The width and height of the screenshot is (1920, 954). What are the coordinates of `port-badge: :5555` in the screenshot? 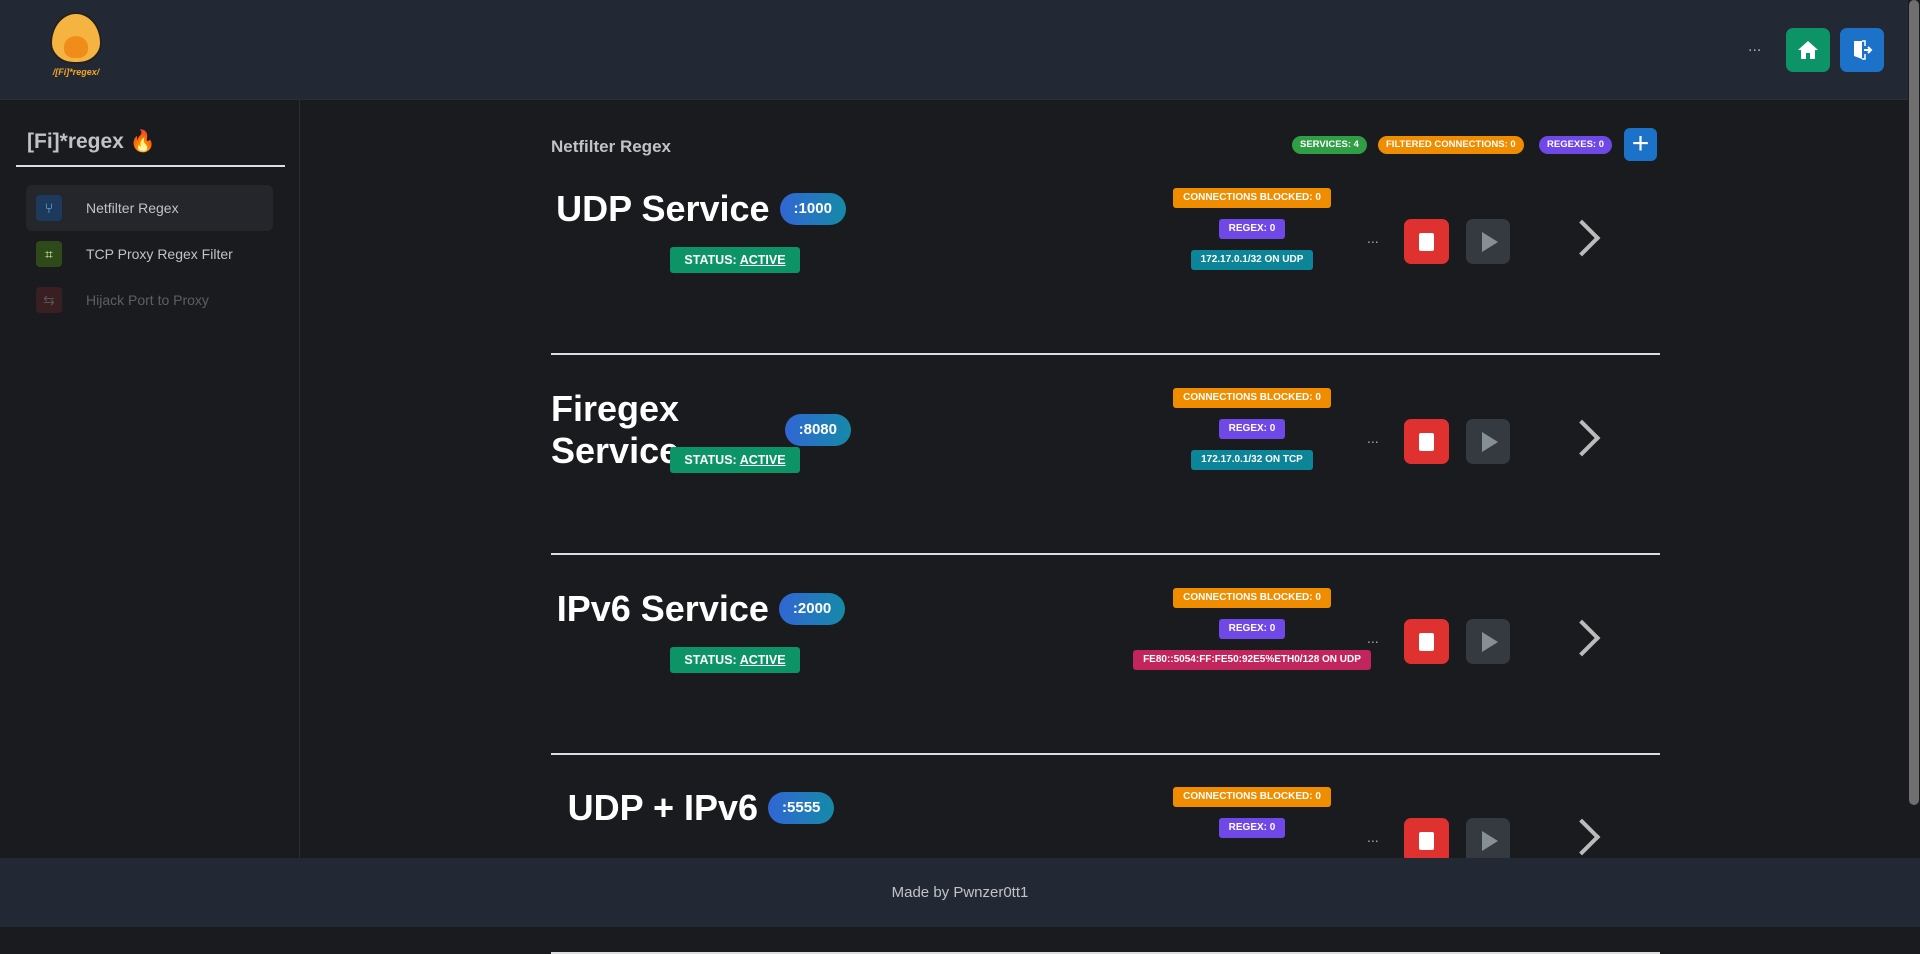 It's located at (801, 808).